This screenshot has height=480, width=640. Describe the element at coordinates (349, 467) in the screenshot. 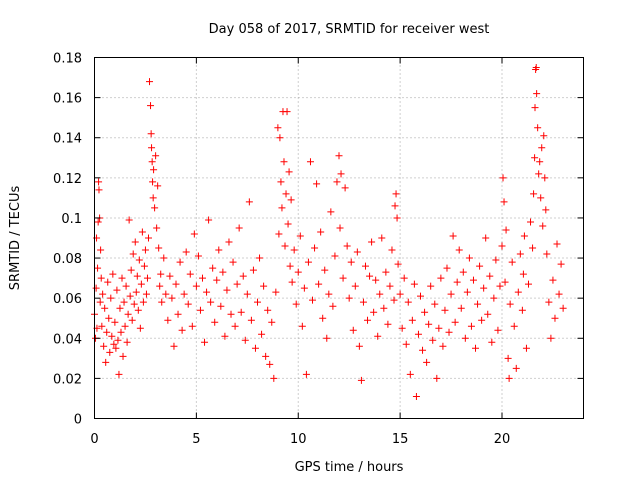

I see `x-axis-label: GPS time / hours` at that location.